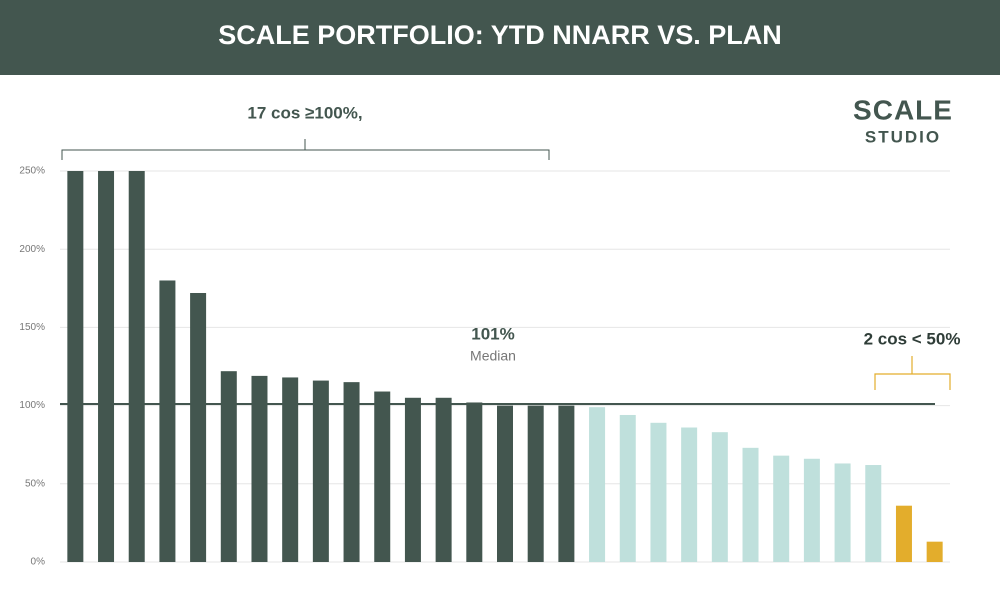 This screenshot has height=600, width=1000. I want to click on bracket-low, so click(912, 373).